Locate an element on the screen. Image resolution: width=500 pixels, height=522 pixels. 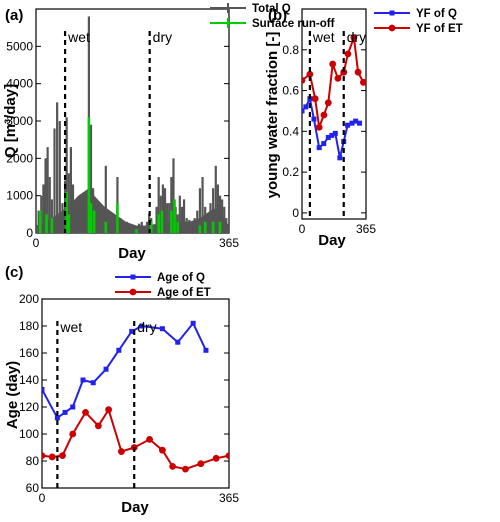
y-axis-label: young water fraction [-] is located at coordinates (272, 115).